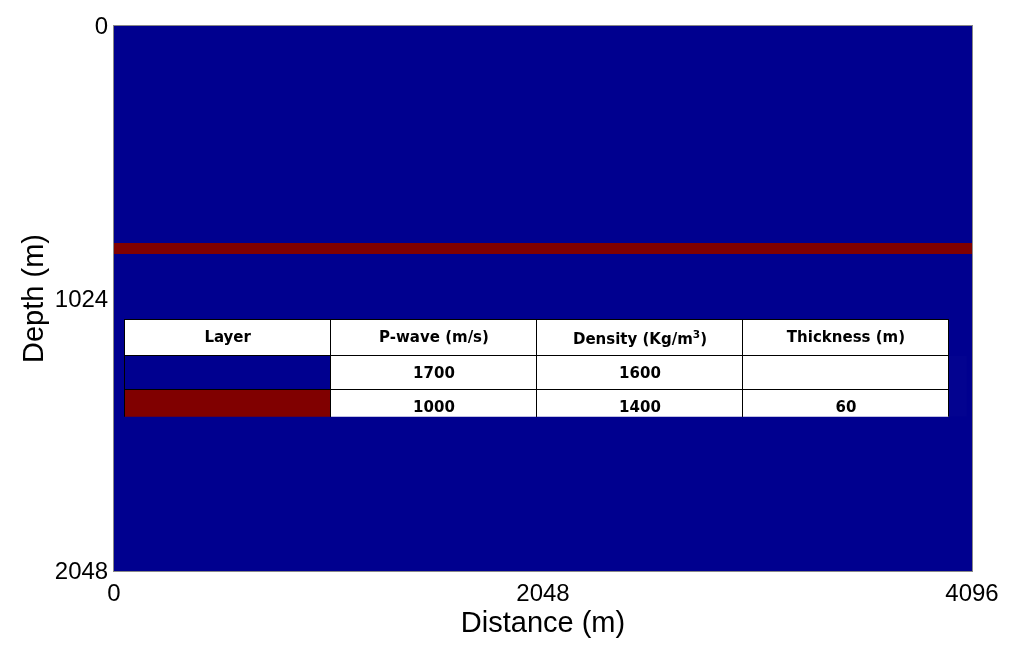 The height and width of the screenshot is (645, 1011). I want to click on annotation: Layer, so click(228, 336).